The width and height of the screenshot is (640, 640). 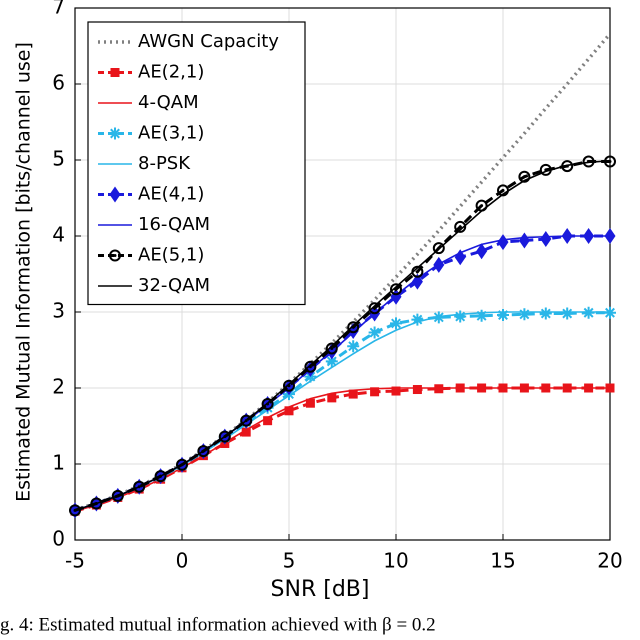 I want to click on legend-label: AE(4,1), so click(x=171, y=194).